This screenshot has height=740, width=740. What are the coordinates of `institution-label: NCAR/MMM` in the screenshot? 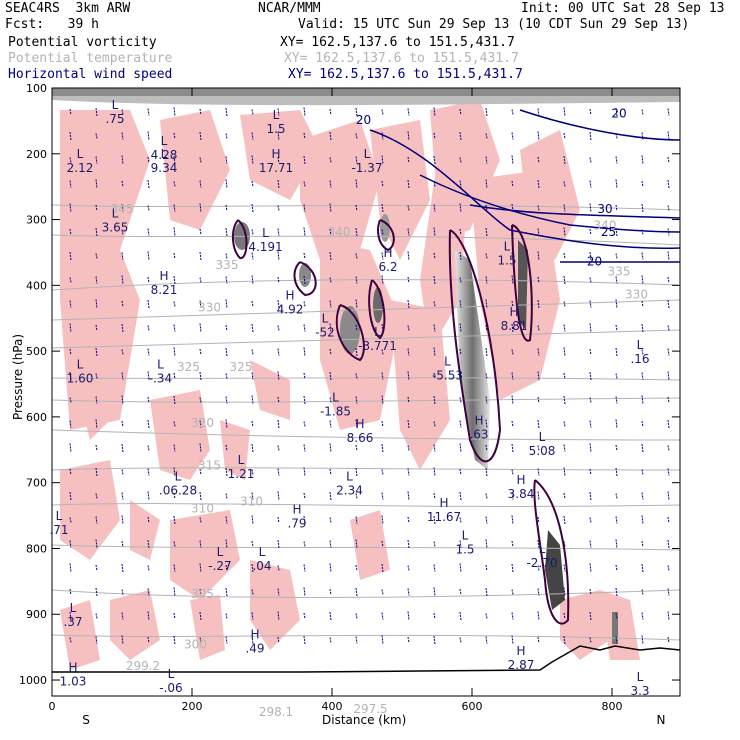 It's located at (289, 8).